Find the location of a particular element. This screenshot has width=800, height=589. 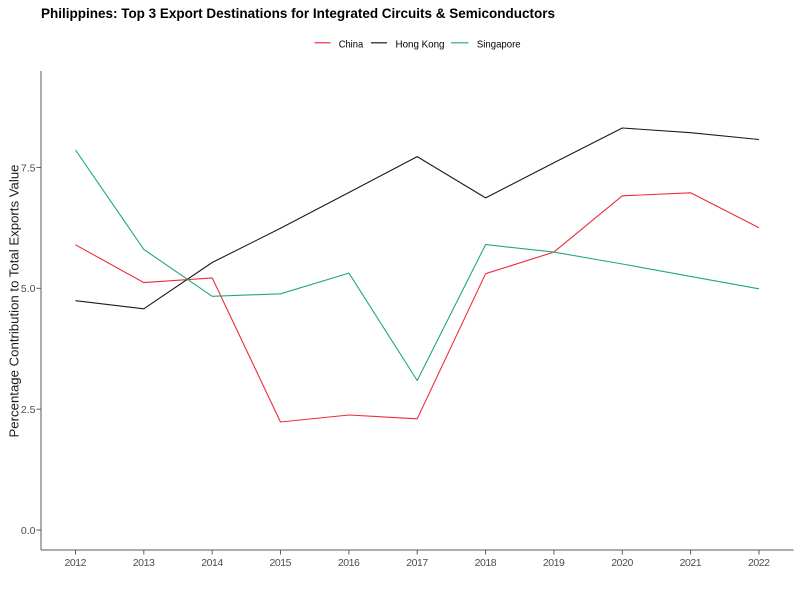

svg-text: 2.5 is located at coordinates (28, 410).